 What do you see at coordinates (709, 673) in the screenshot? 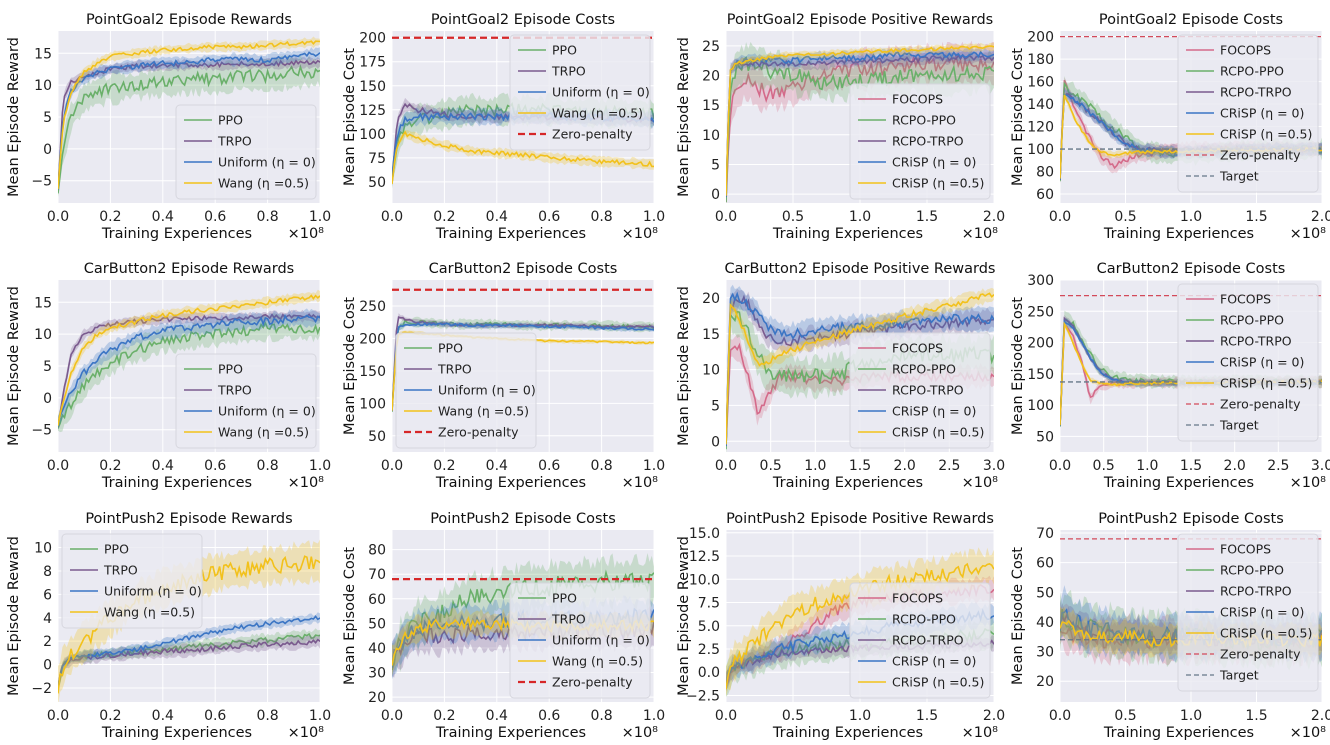
I see `y-tick-label: 0.0` at bounding box center [709, 673].